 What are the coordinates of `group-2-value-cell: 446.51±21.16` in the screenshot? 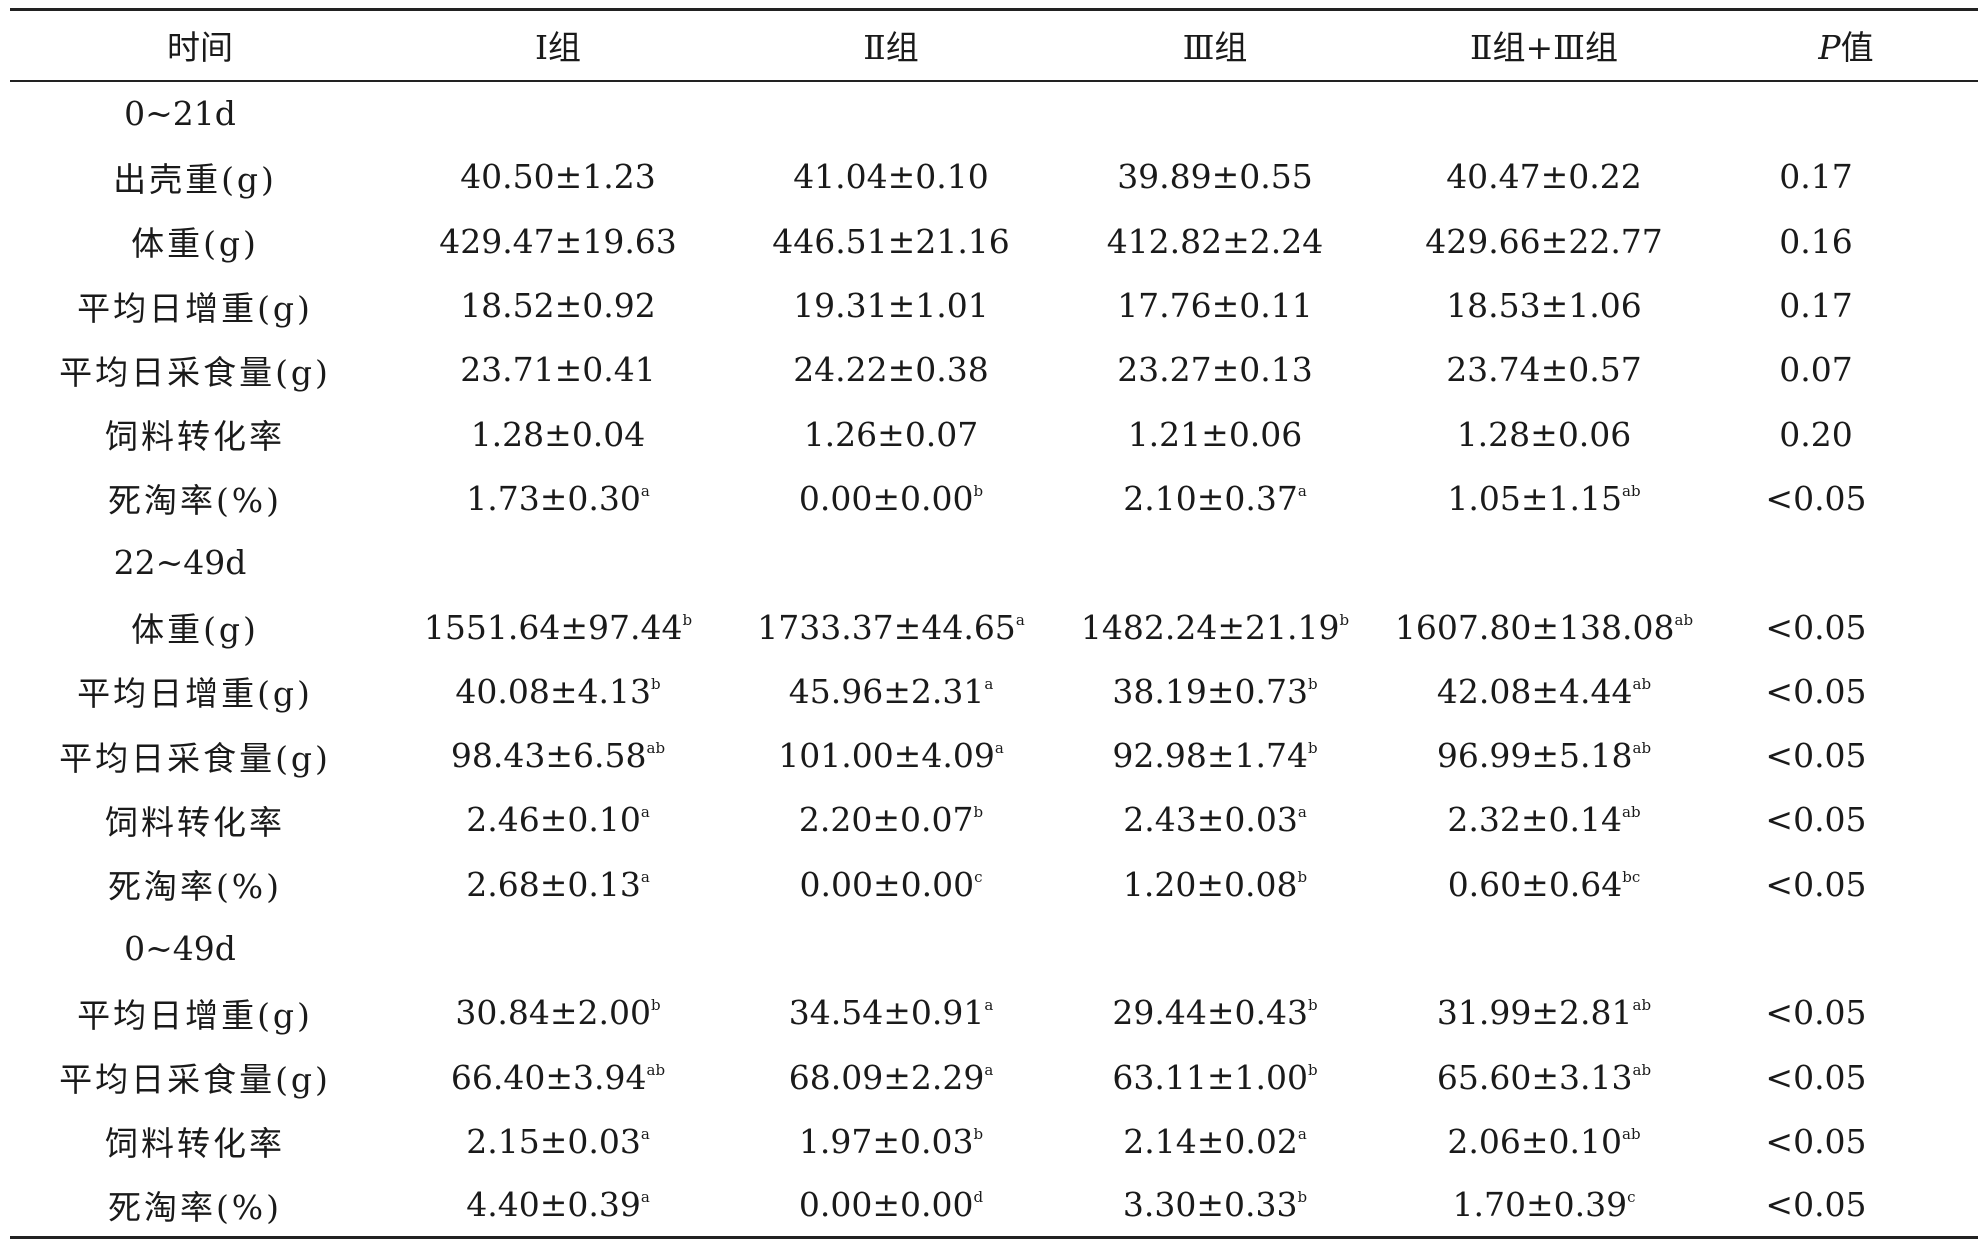 It's located at (891, 241).